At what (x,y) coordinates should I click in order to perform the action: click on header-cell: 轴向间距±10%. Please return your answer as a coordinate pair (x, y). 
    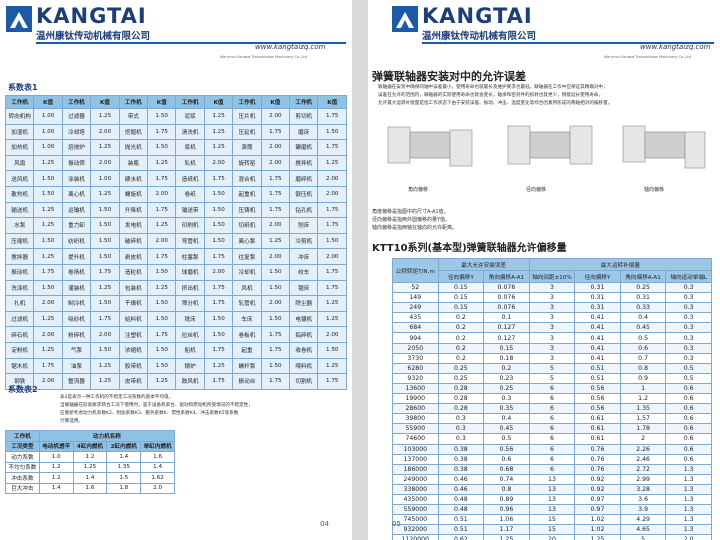
    Looking at the image, I should click on (552, 276).